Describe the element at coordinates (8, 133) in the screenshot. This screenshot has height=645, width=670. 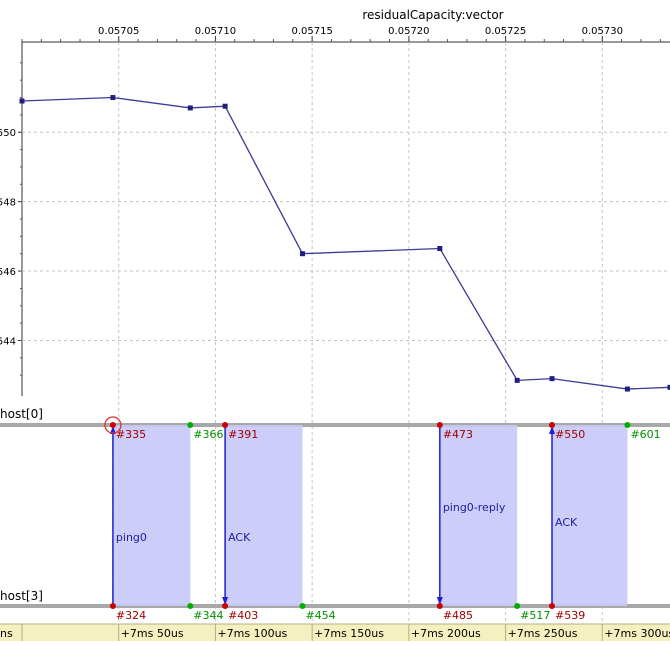
I see `y-tick-label: 550` at that location.